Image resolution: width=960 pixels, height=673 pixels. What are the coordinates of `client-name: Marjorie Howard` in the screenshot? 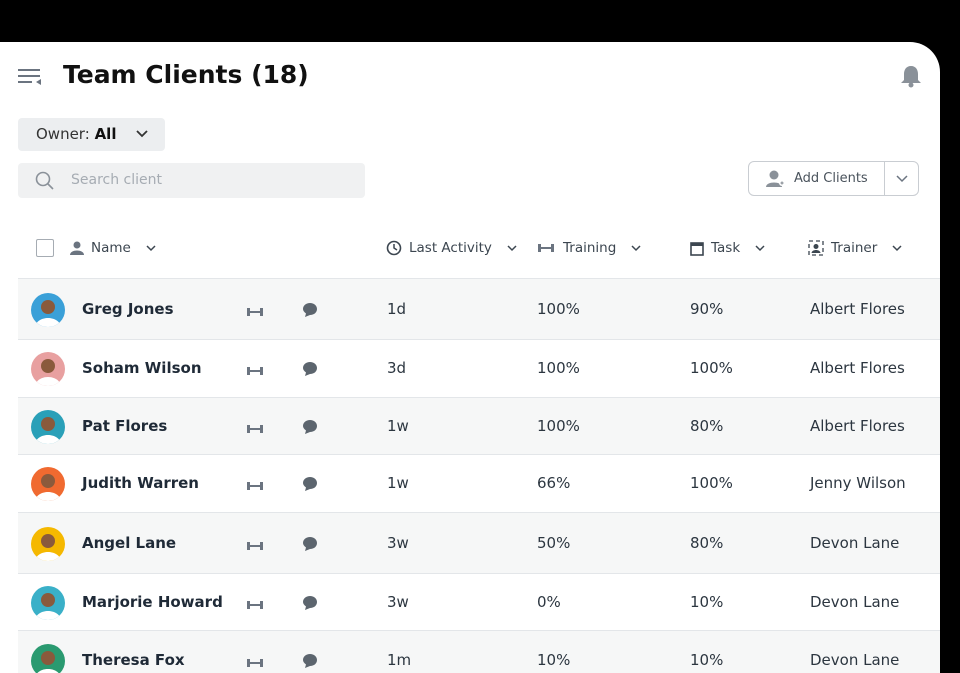 It's located at (152, 601).